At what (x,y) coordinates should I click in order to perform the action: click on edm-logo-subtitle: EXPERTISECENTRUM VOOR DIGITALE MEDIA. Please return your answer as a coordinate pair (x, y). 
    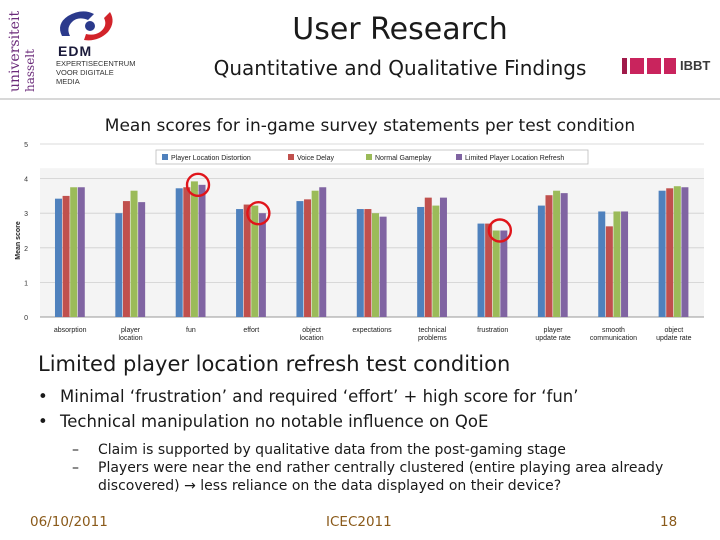
    Looking at the image, I should click on (96, 72).